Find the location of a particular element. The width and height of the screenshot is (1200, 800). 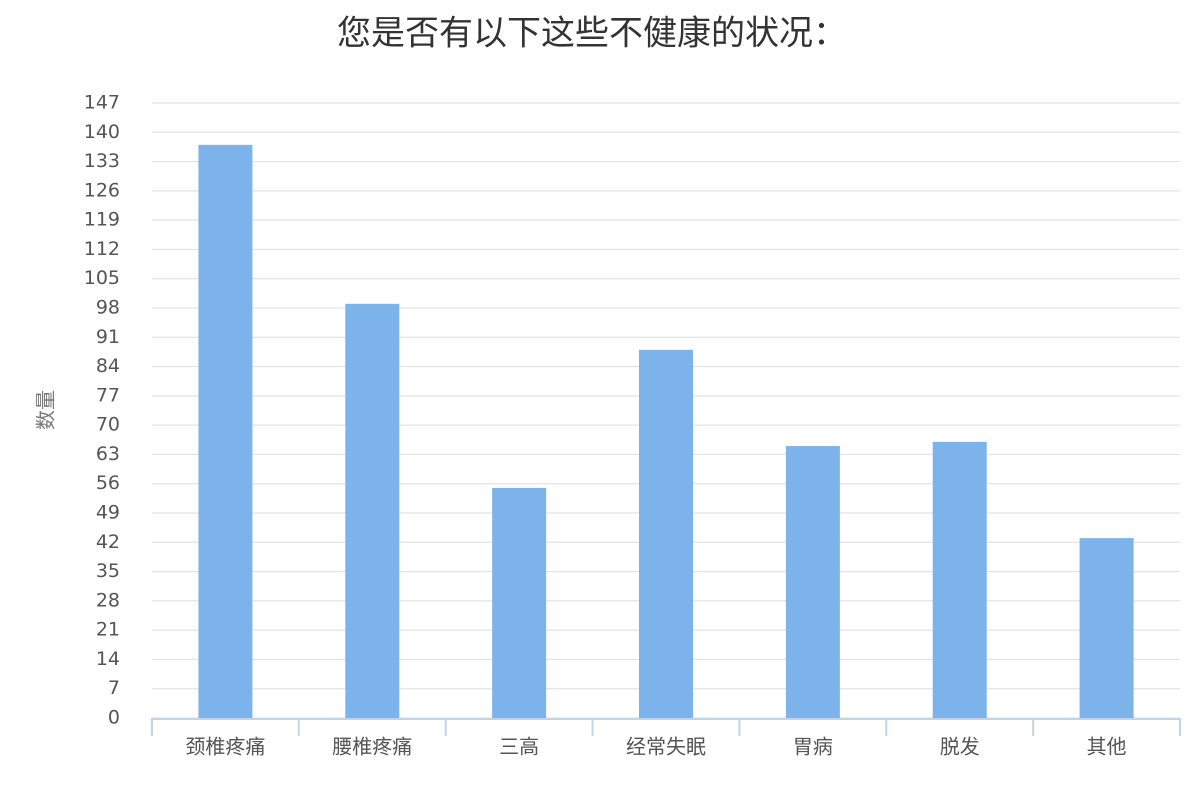

x-tick-label: 其他 is located at coordinates (1107, 747).